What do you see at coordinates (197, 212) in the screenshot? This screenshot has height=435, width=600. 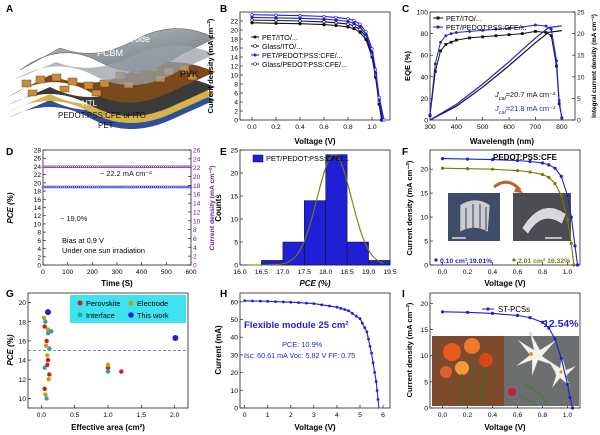 I see `y2-tick-label: 12` at bounding box center [197, 212].